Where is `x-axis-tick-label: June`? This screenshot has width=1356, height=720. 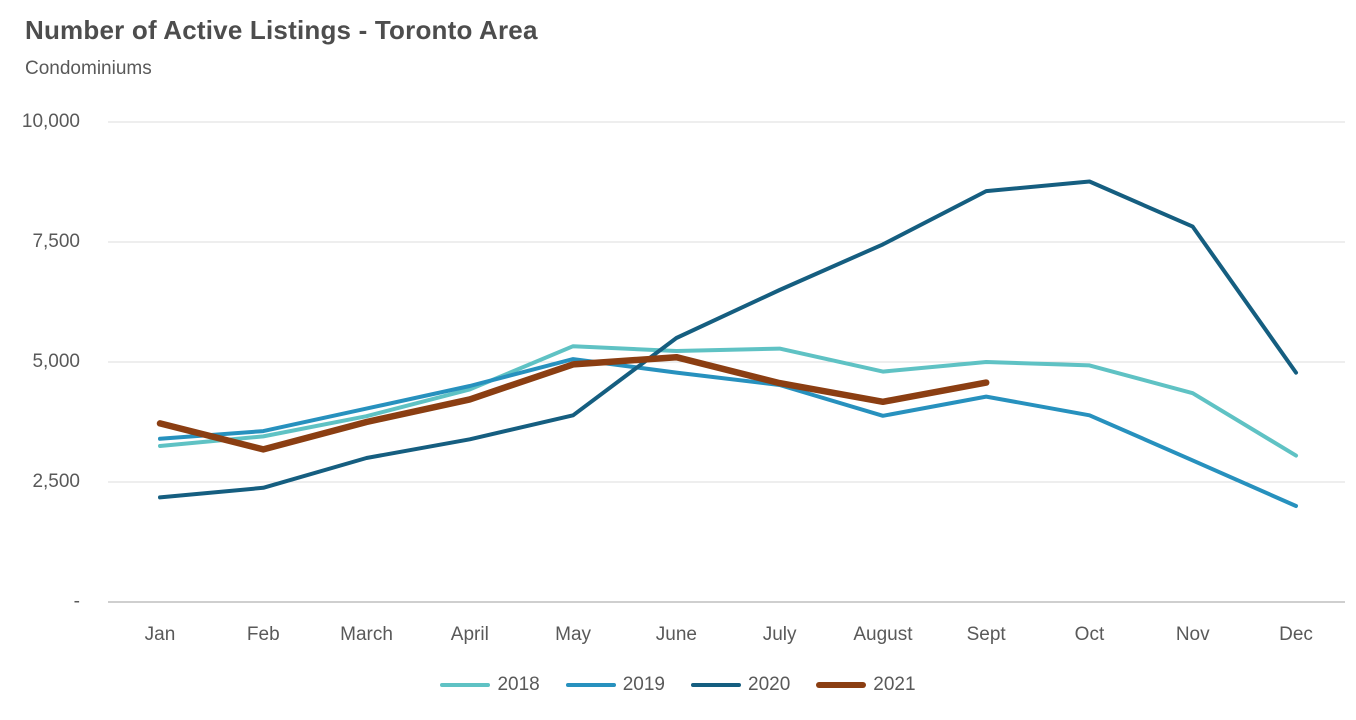 x-axis-tick-label: June is located at coordinates (676, 634).